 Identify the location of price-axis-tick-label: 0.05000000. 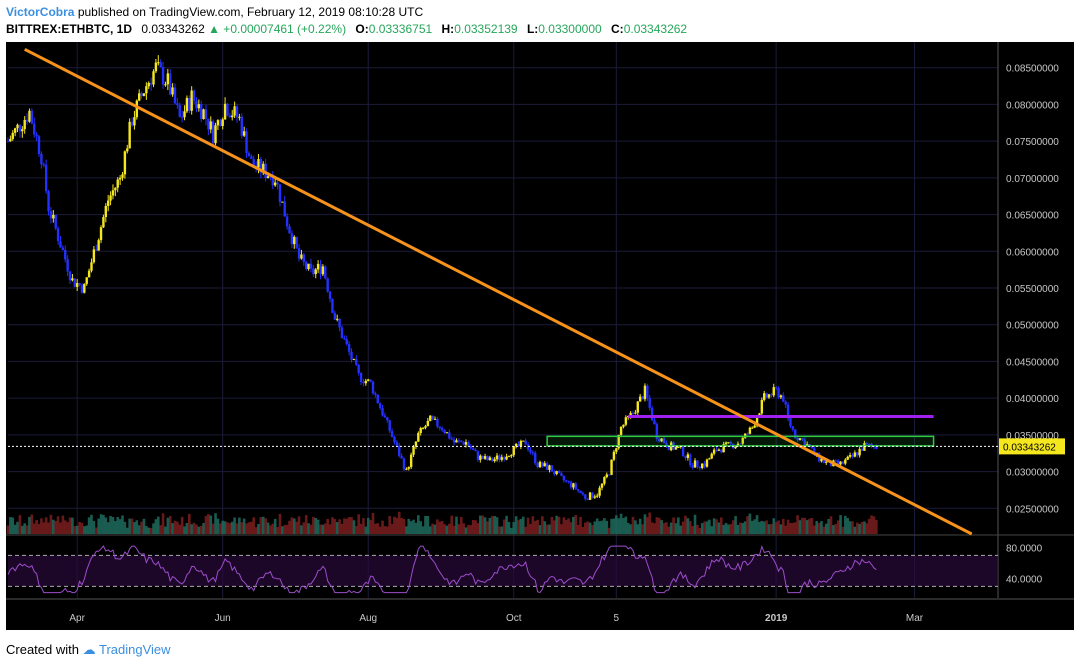
(1032, 326).